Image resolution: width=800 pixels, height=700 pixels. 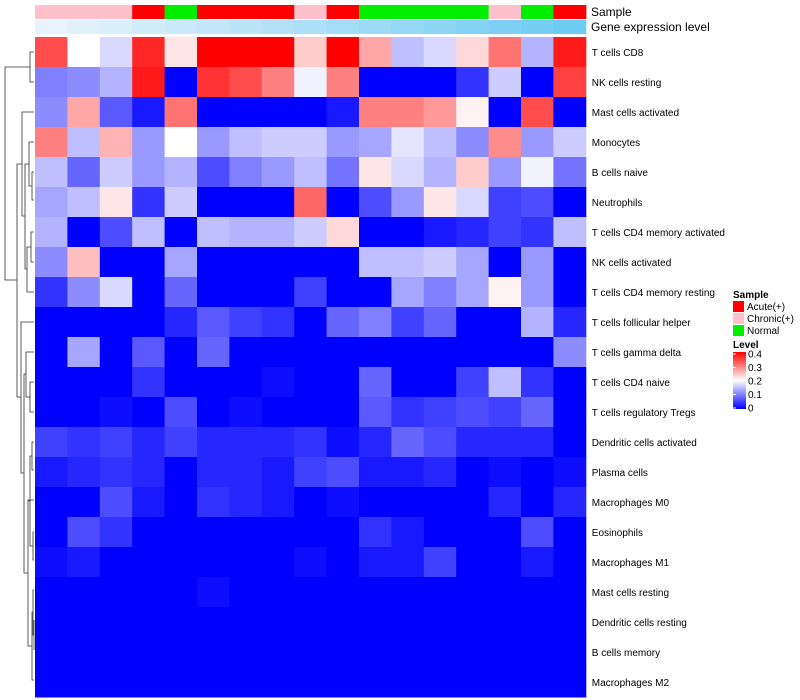 I want to click on sample-legend-label: Chronic(+), so click(x=770, y=319).